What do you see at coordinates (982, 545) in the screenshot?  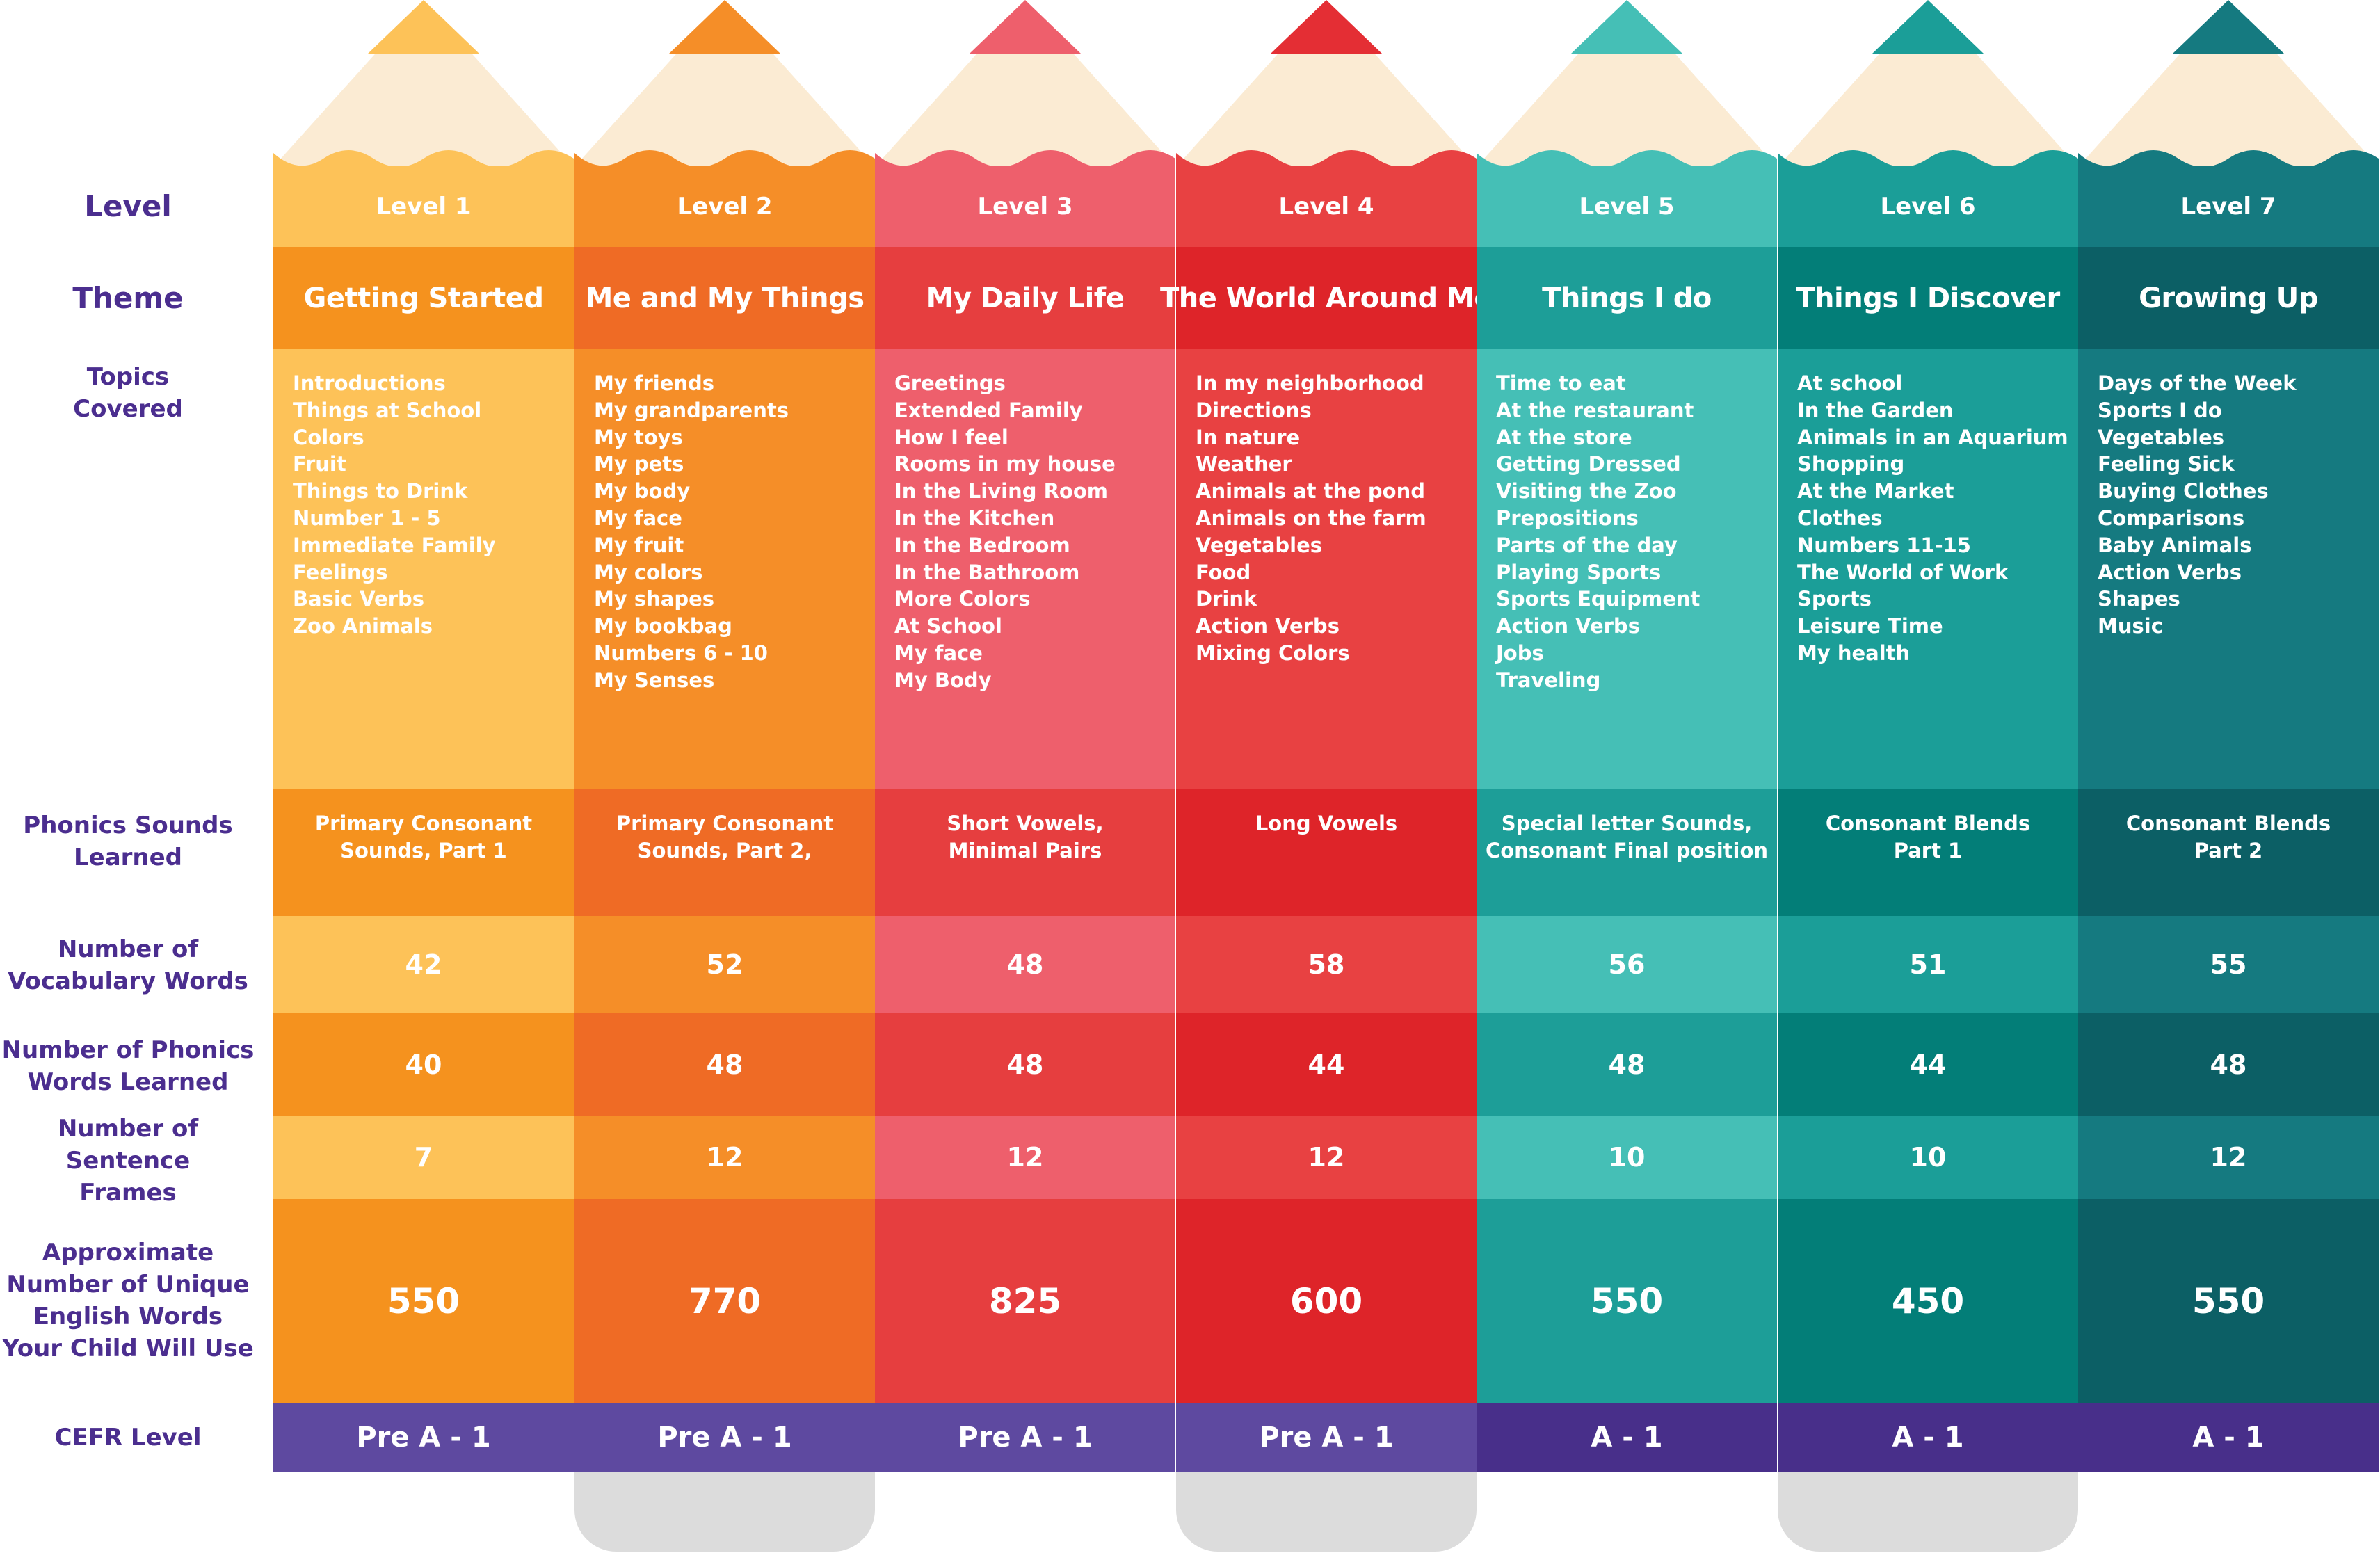 I see `topic-item: In the Bedroom` at bounding box center [982, 545].